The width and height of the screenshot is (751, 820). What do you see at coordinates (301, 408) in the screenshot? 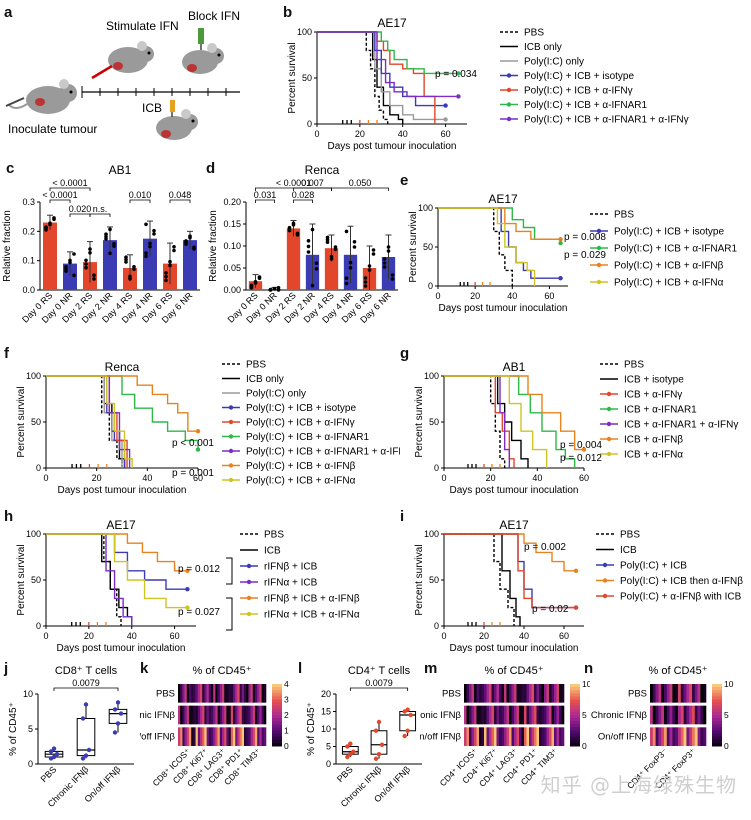
I see `legend-label: Poly(I:C) + ICB + isotype` at bounding box center [301, 408].